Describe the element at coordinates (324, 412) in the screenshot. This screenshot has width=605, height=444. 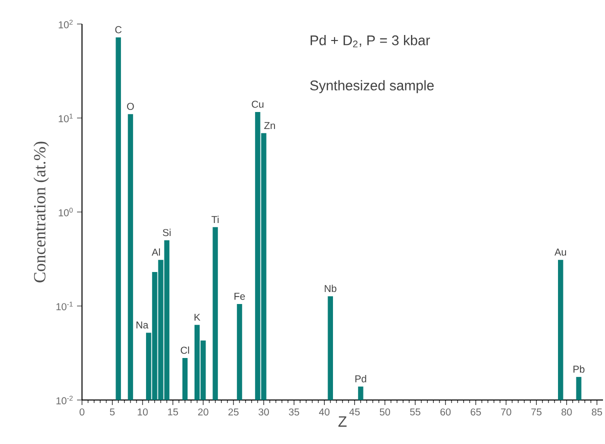
I see `x-tick-label: 40` at that location.